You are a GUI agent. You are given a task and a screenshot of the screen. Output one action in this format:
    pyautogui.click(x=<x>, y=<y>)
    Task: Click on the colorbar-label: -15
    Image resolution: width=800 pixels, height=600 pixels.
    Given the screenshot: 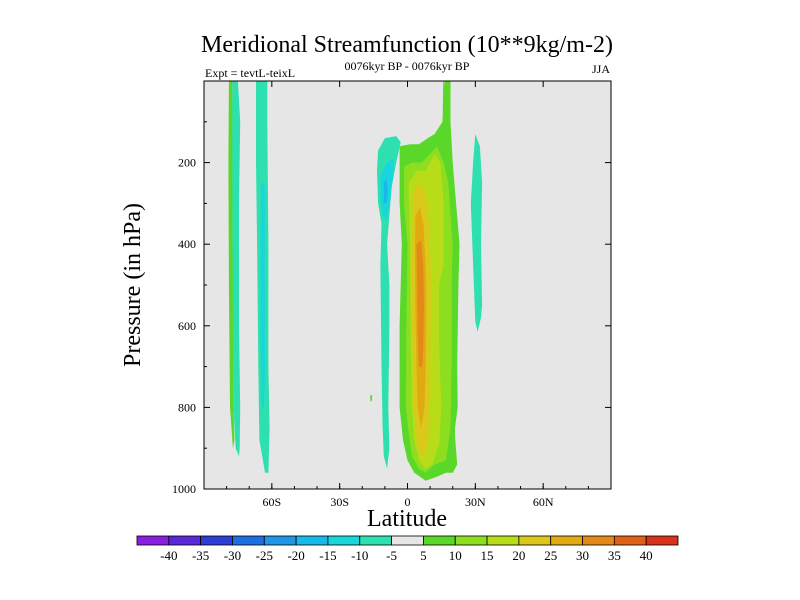 What is the action you would take?
    pyautogui.click(x=327, y=555)
    